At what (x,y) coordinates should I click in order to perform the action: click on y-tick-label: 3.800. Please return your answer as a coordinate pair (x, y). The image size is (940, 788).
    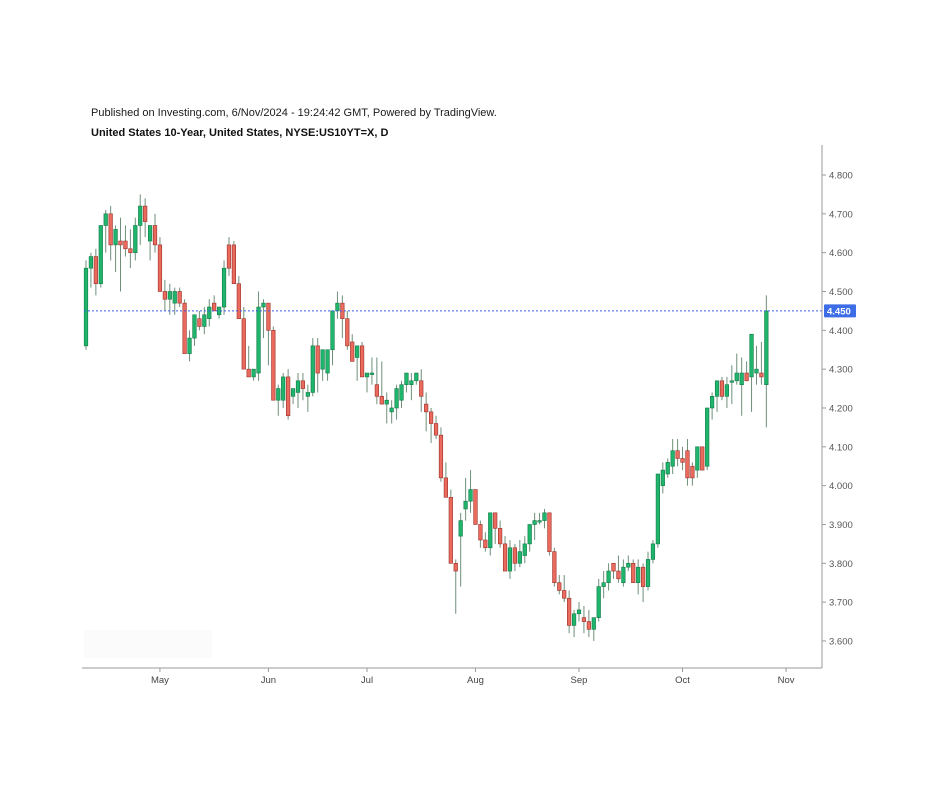
    Looking at the image, I should click on (841, 564).